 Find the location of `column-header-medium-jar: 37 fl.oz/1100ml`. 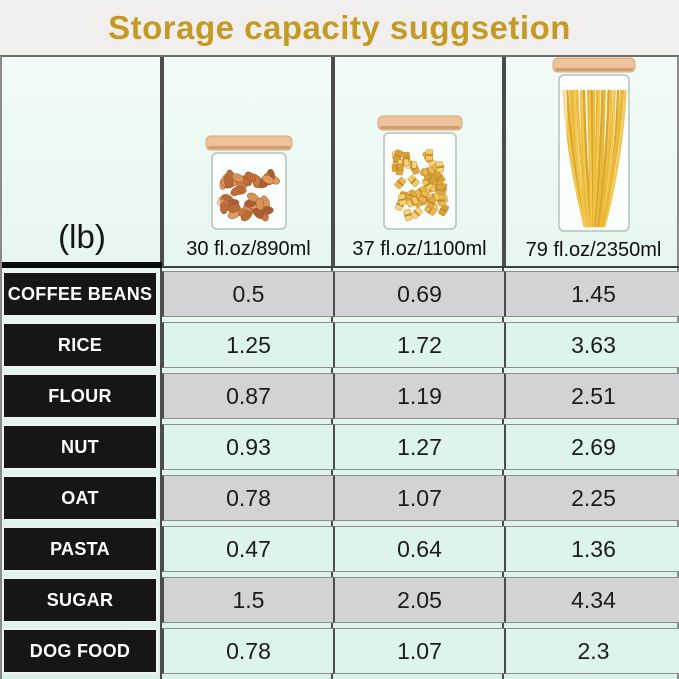

column-header-medium-jar: 37 fl.oz/1100ml is located at coordinates (418, 162).